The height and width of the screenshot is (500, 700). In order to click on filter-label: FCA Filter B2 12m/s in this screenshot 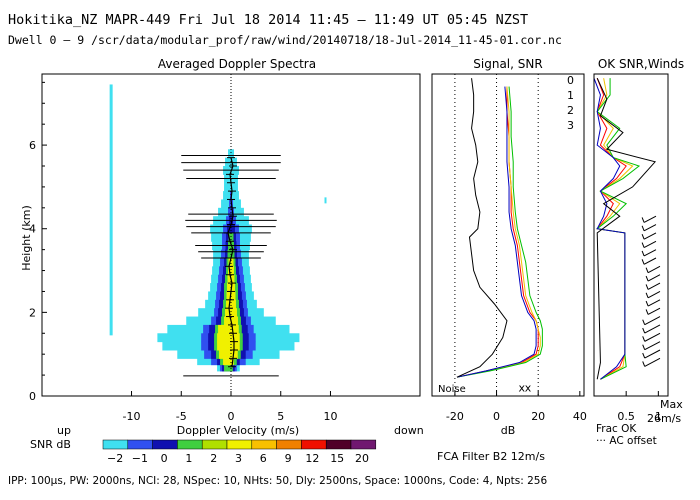, I will do `click(491, 456)`.